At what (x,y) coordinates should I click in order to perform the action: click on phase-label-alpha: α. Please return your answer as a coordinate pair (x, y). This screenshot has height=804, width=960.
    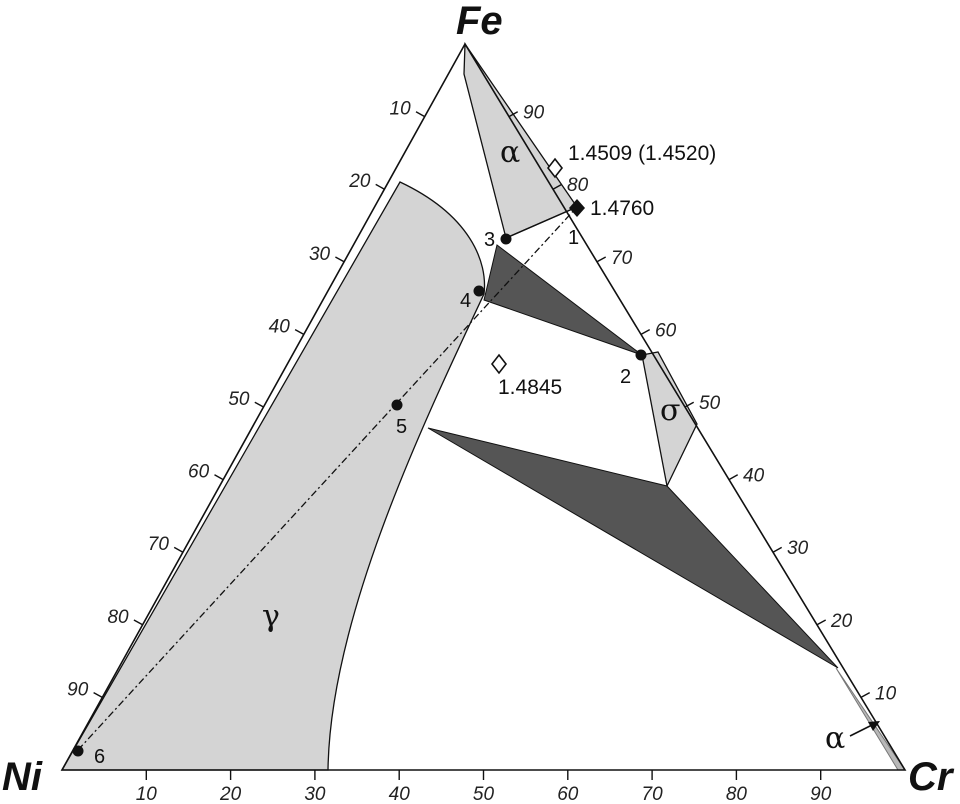
    Looking at the image, I should click on (510, 152).